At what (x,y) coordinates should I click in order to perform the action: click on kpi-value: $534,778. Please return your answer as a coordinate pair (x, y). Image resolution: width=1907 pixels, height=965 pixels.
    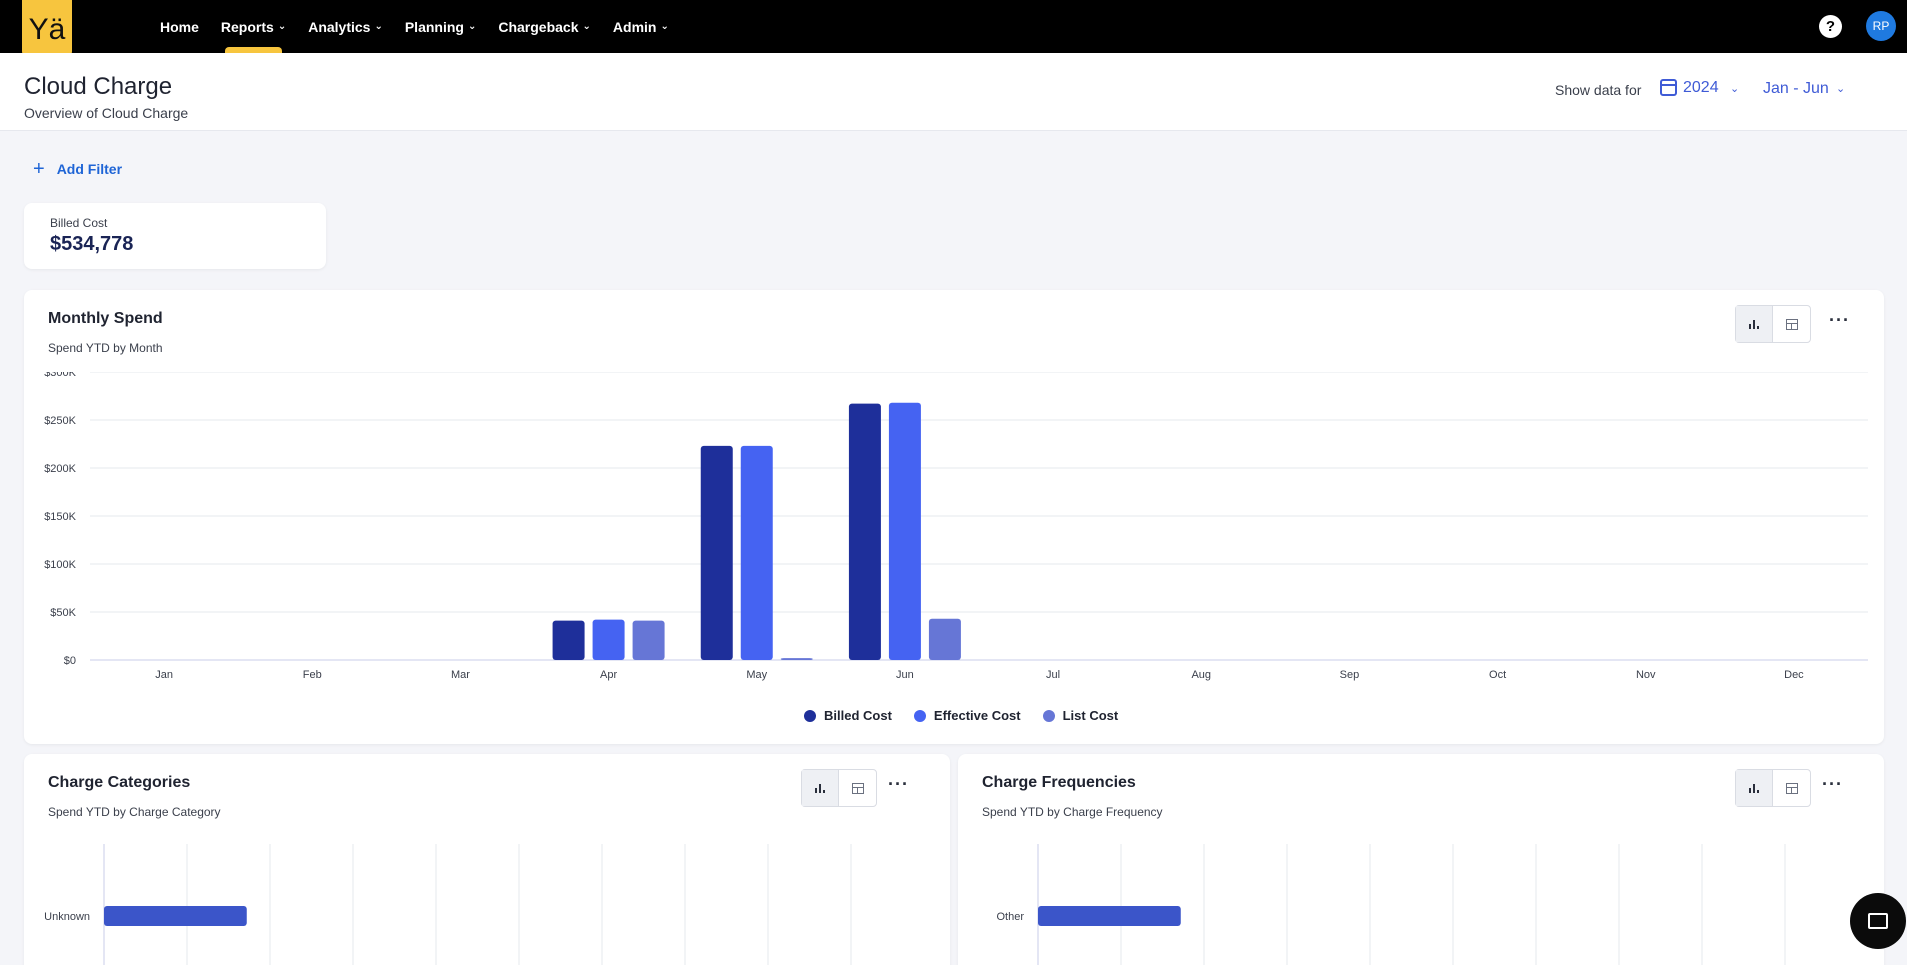
    Looking at the image, I should click on (92, 244).